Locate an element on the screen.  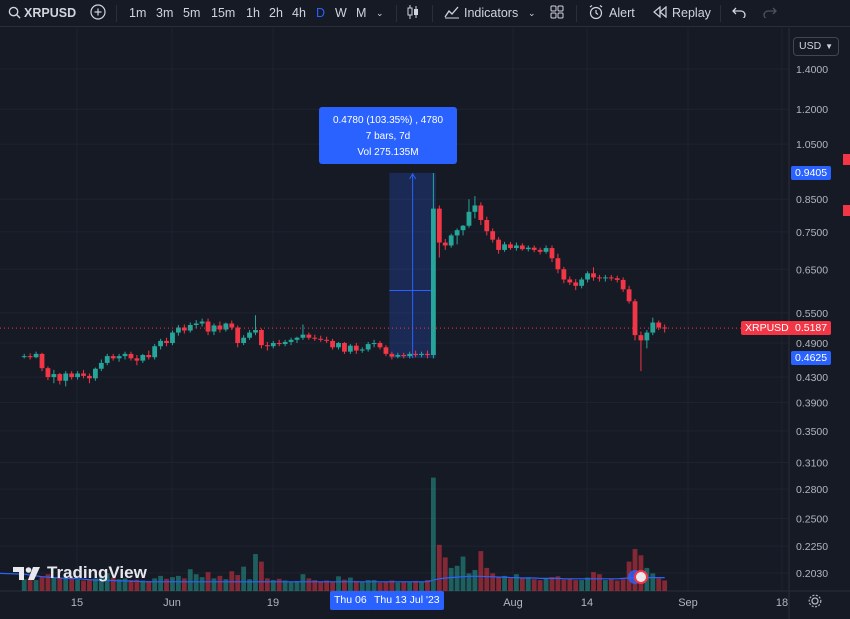
timeframe-m: M is located at coordinates (361, 13).